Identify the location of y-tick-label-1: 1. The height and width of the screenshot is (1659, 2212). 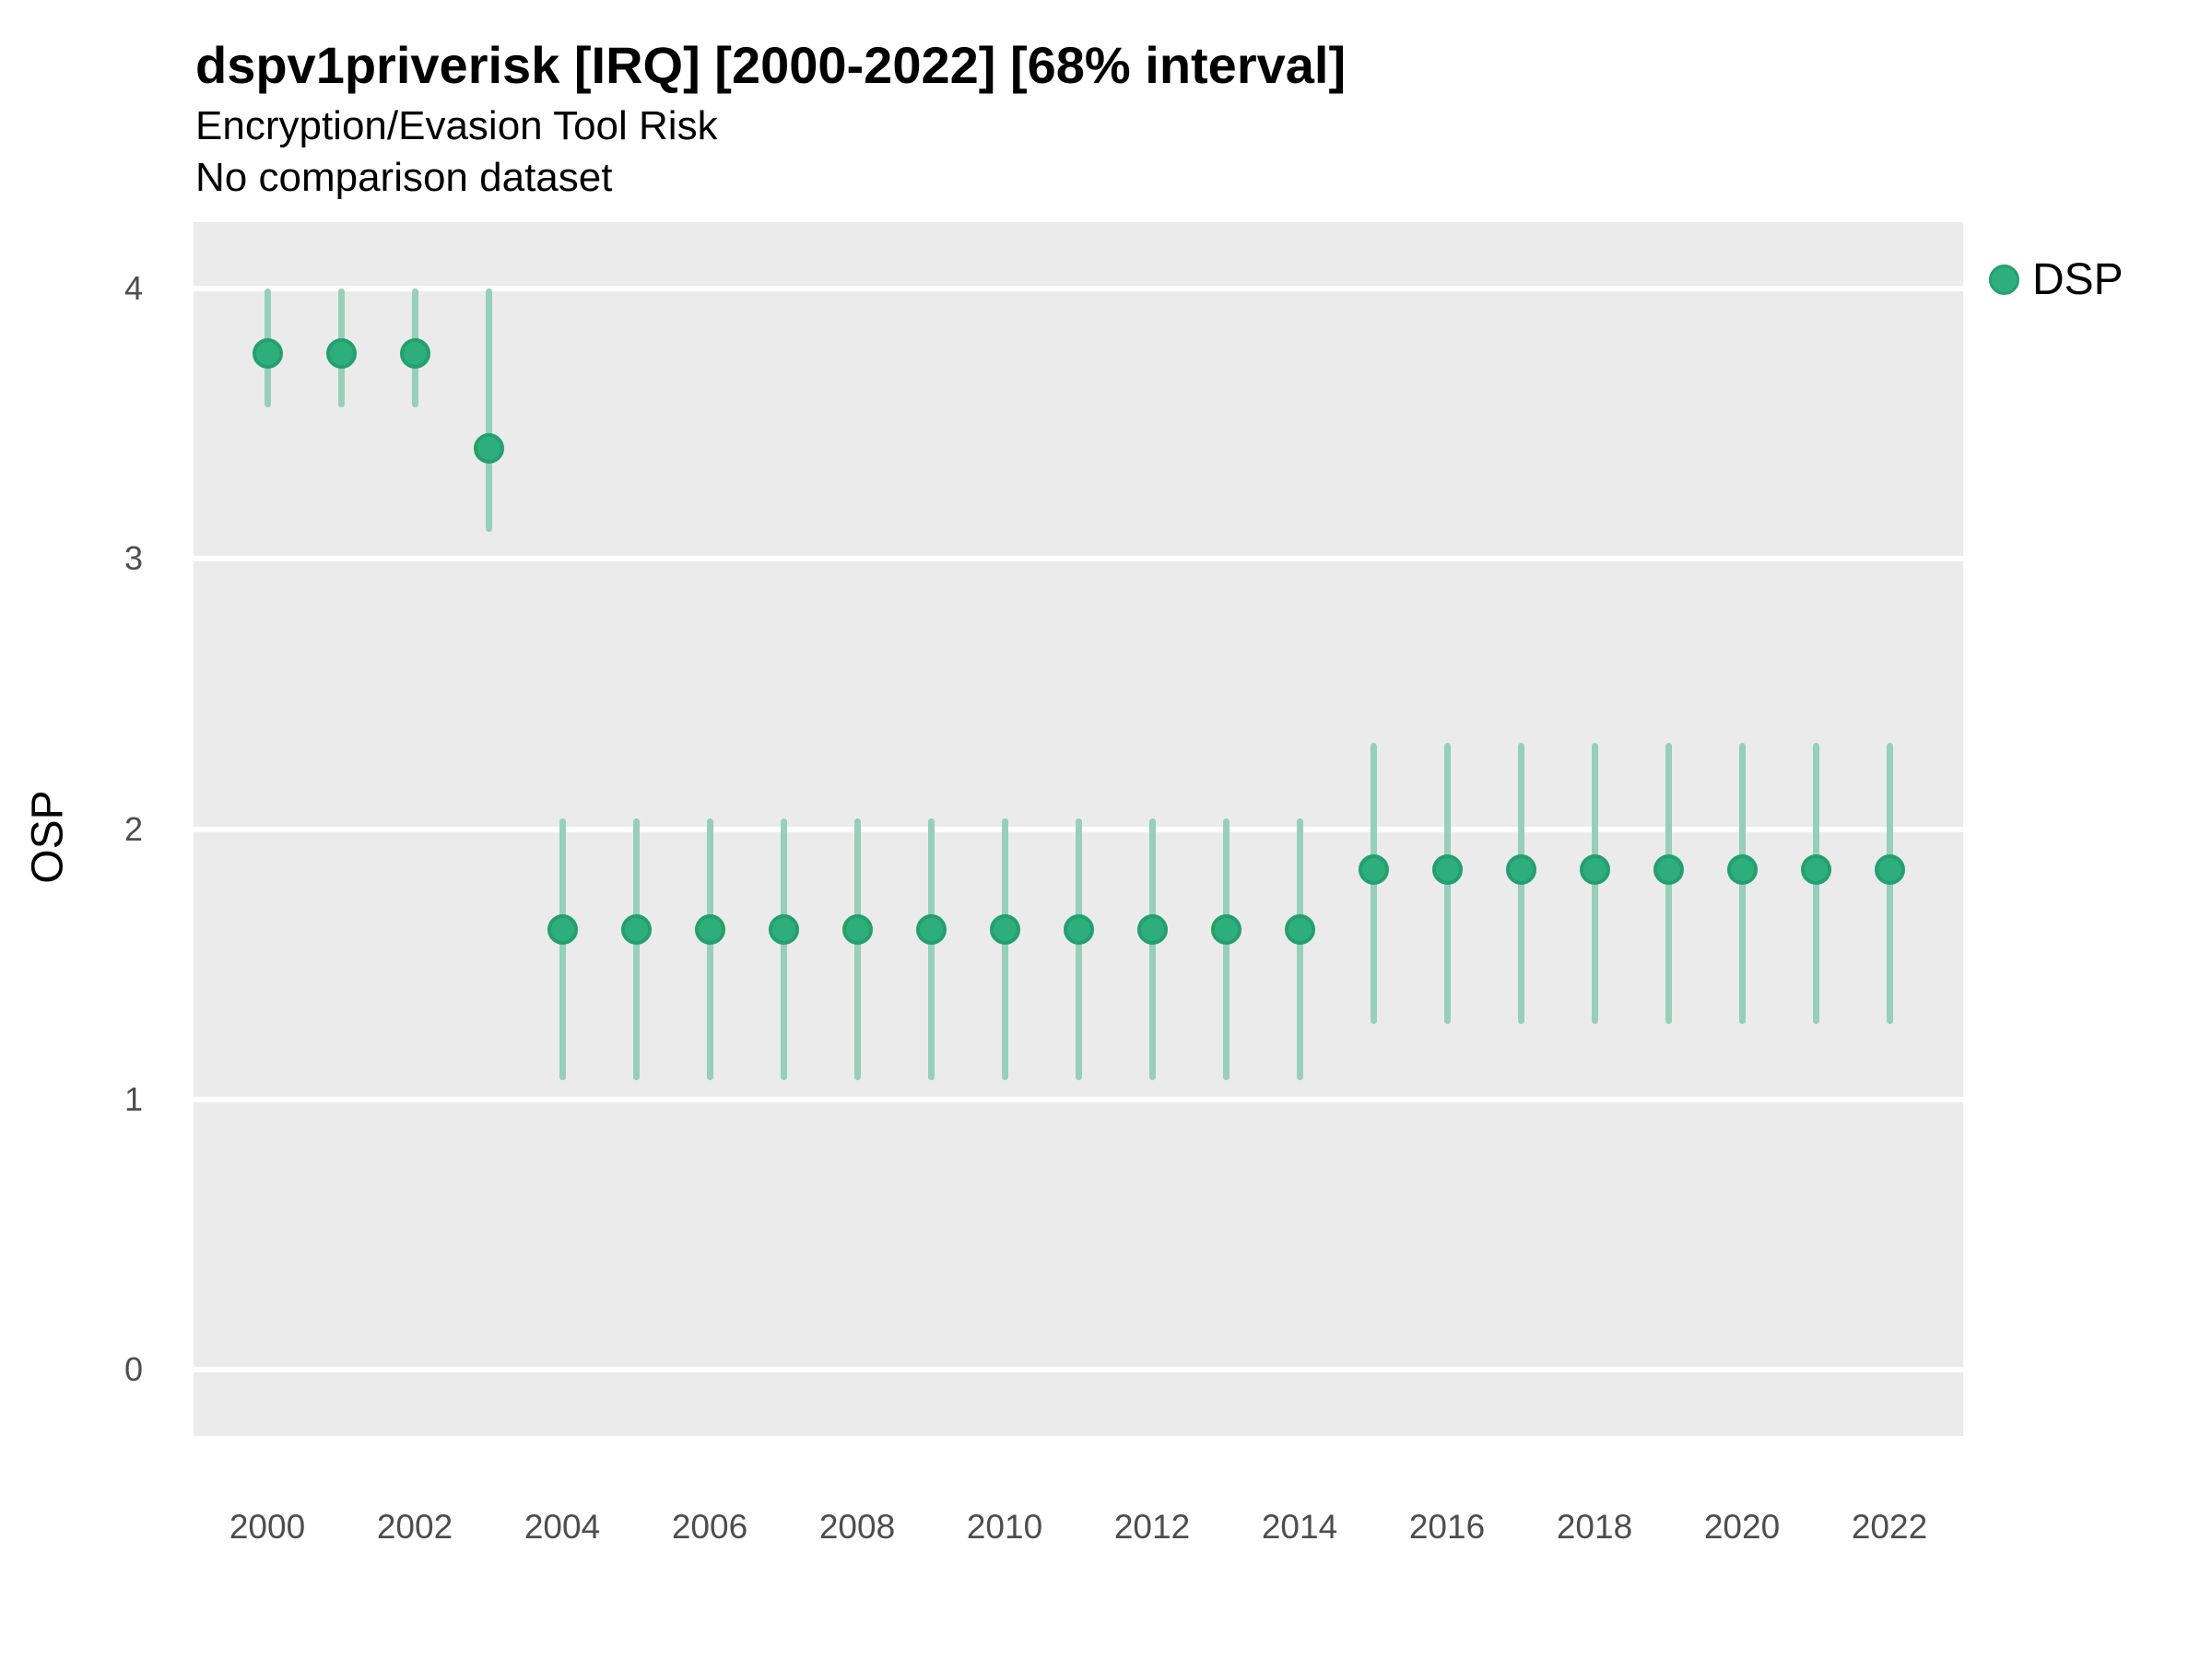
(133, 1098).